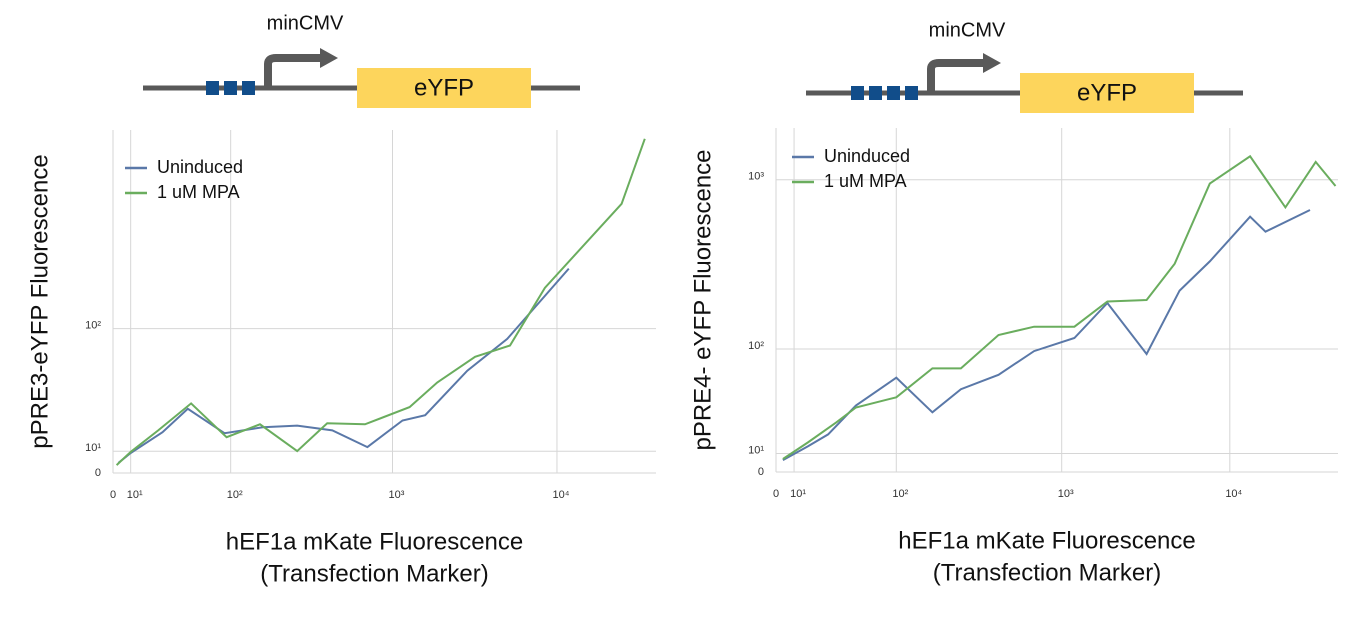  Describe the element at coordinates (702, 299) in the screenshot. I see `y-axis-label: pPRE4- eYFP Fluorescence` at that location.